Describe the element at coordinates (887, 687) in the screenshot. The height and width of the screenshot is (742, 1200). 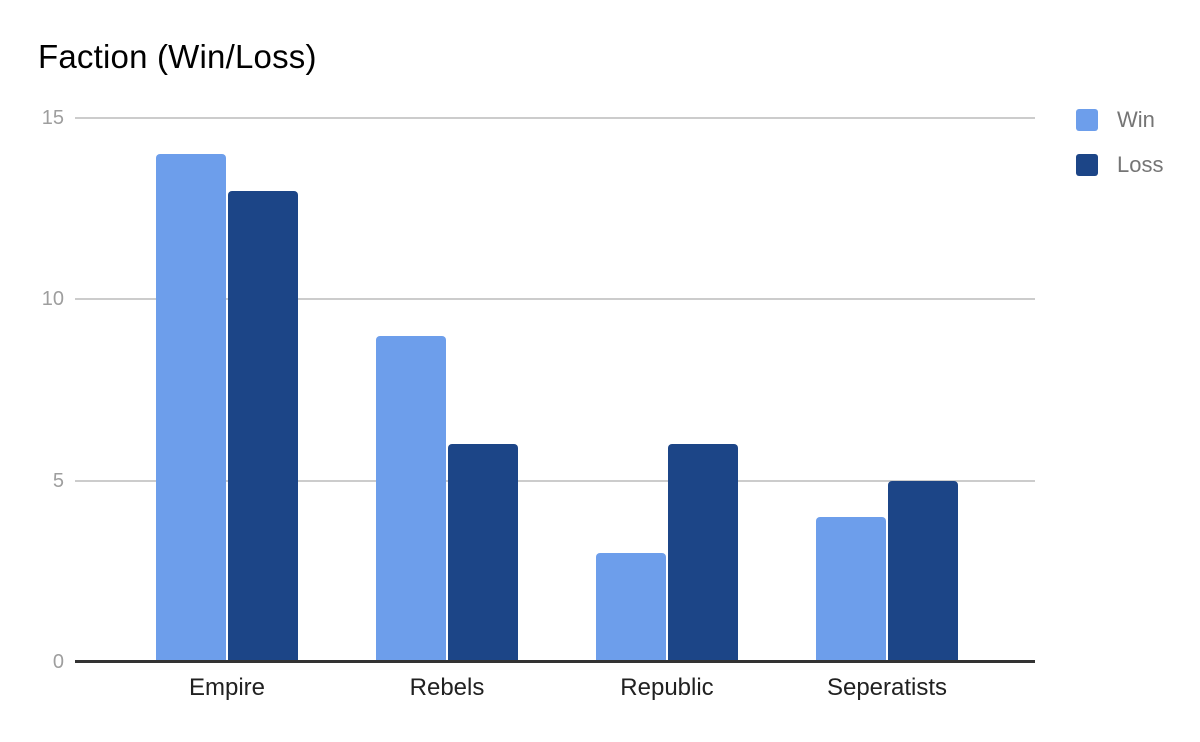
I see `x-label-seperatists: Seperatists` at that location.